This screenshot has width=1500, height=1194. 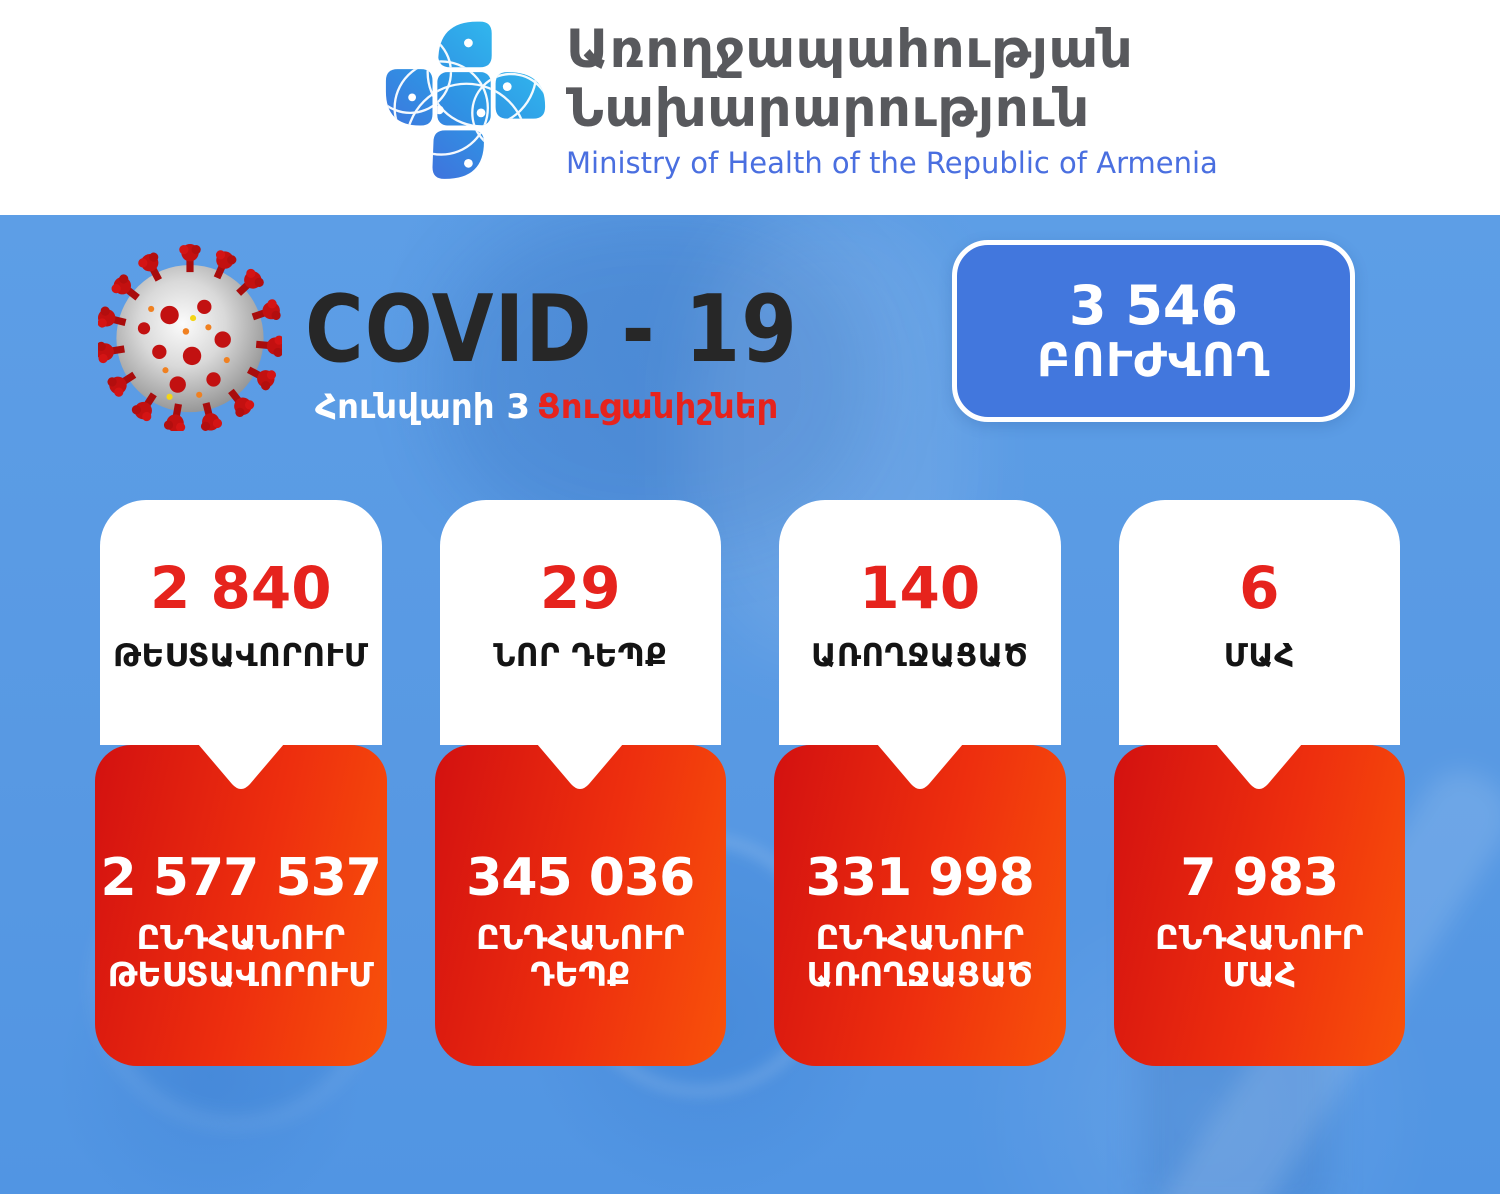 What do you see at coordinates (920, 587) in the screenshot?
I see `daily-value: 140` at bounding box center [920, 587].